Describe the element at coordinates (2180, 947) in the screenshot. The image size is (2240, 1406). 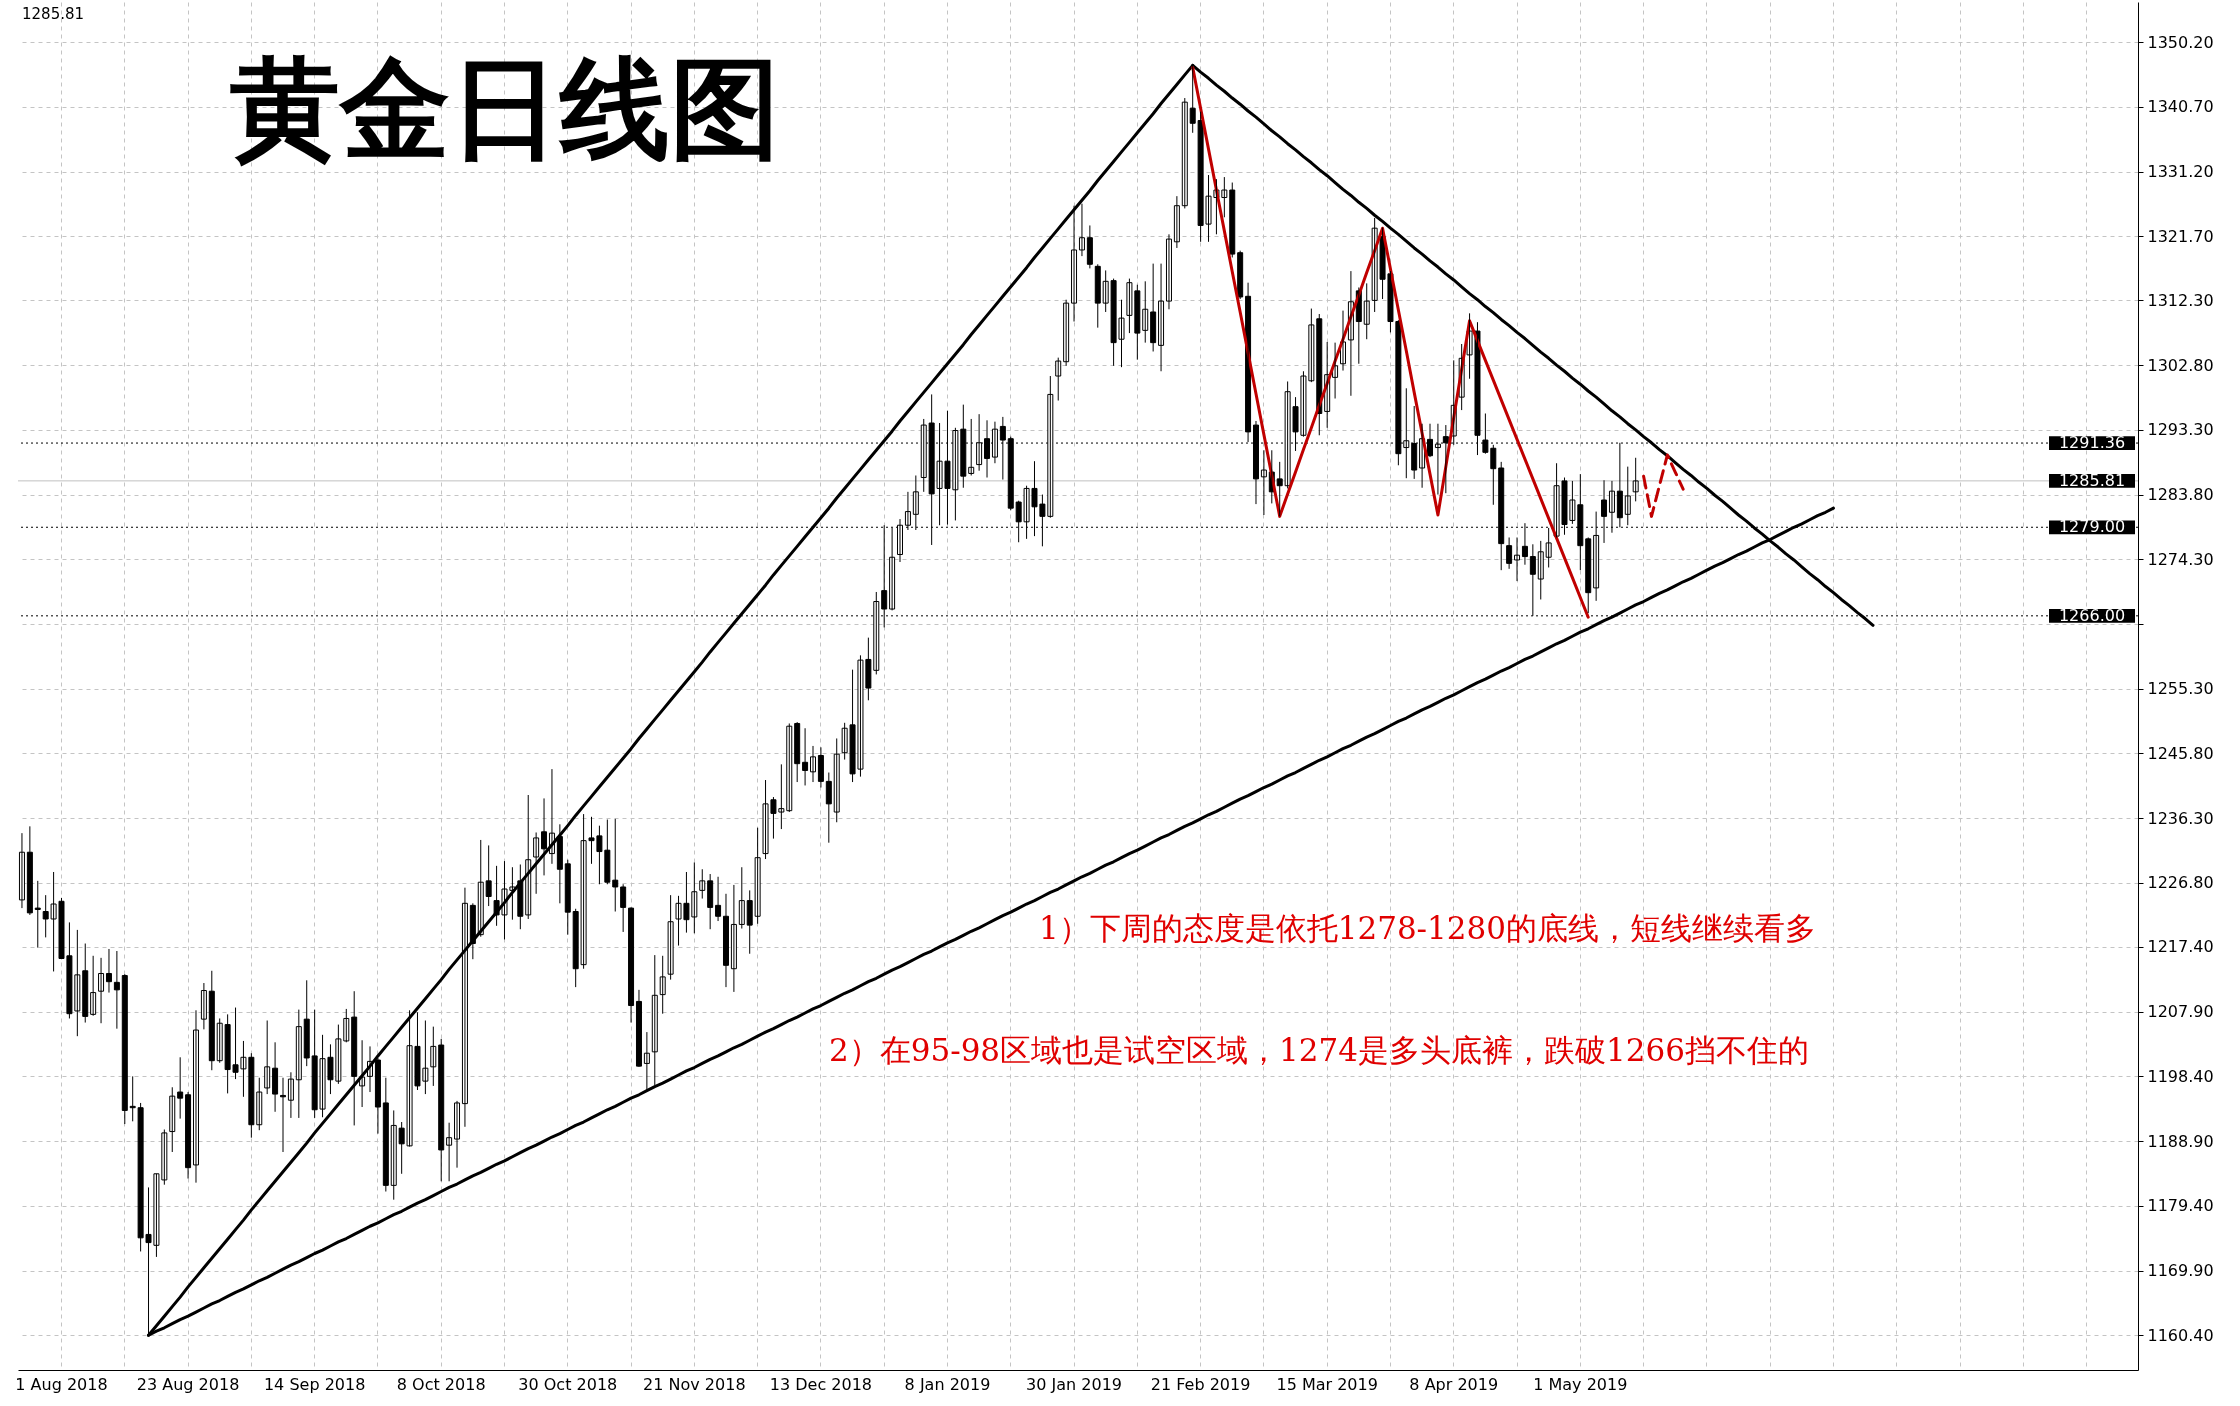
I see `y-tick-label: 1217.40` at that location.